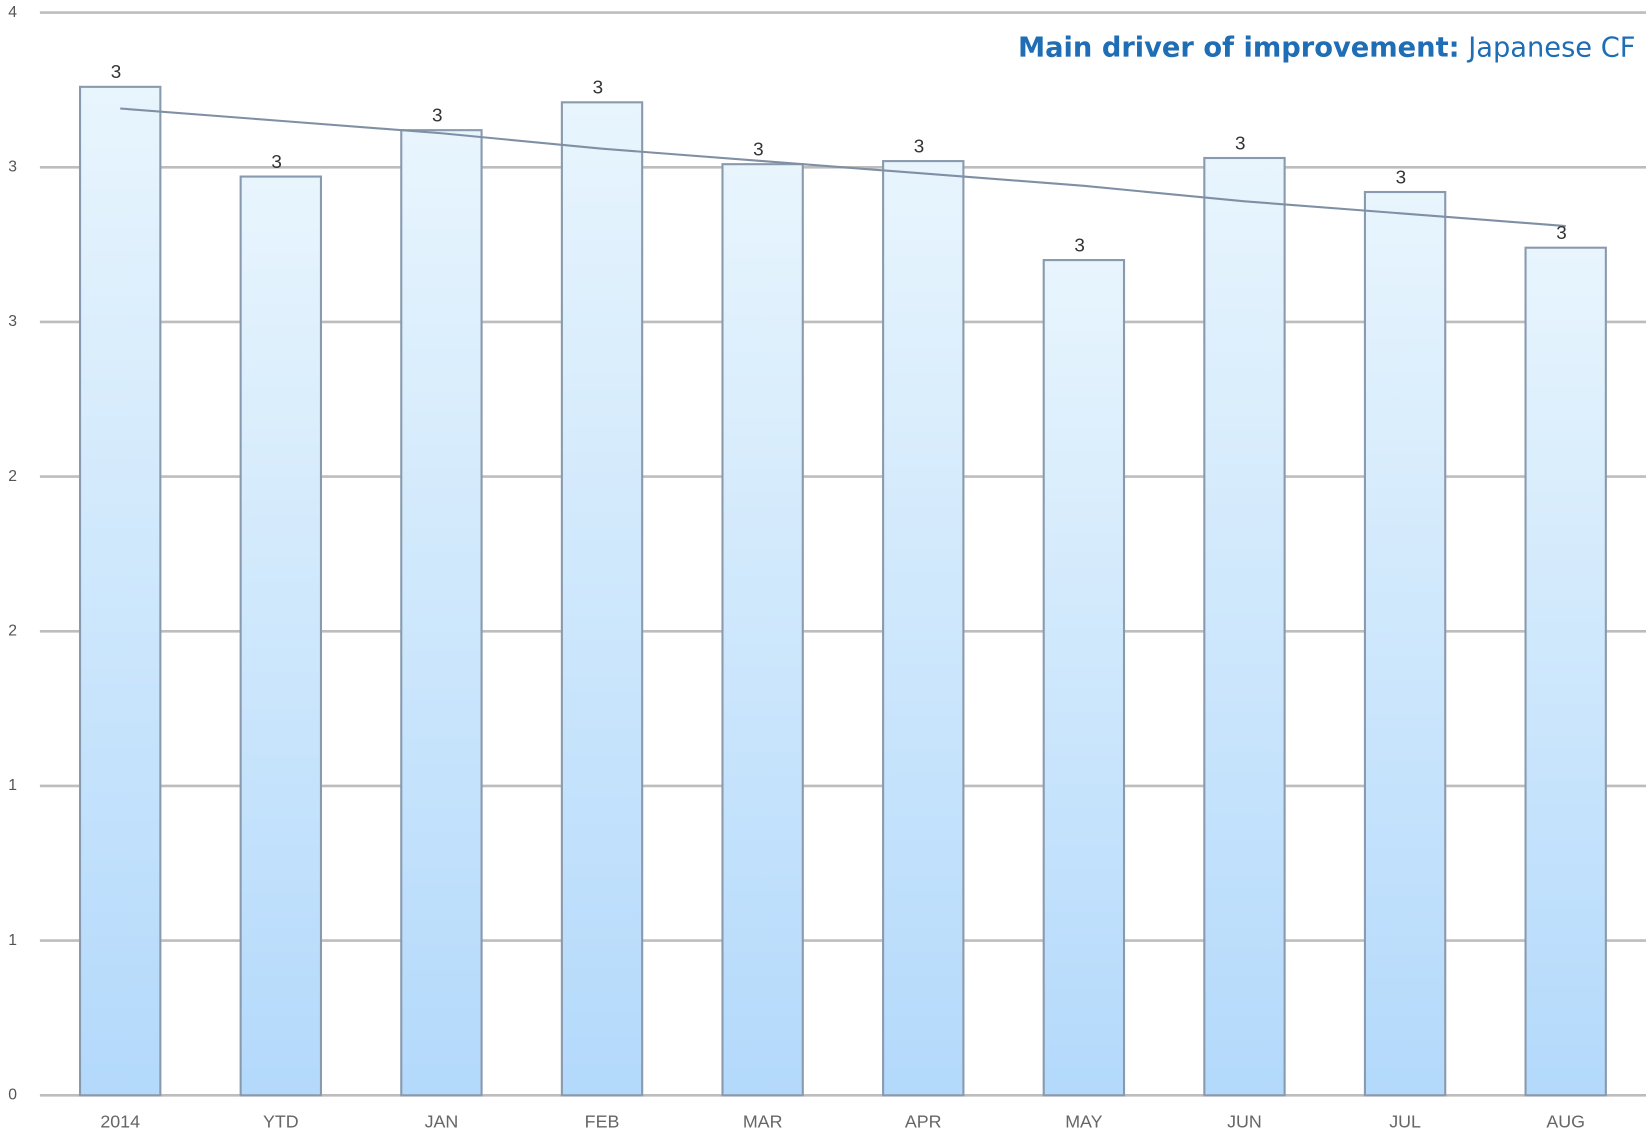 Image resolution: width=1646 pixels, height=1131 pixels. I want to click on annotation: Main driver of improvement: Japanese CF, so click(1326, 47).